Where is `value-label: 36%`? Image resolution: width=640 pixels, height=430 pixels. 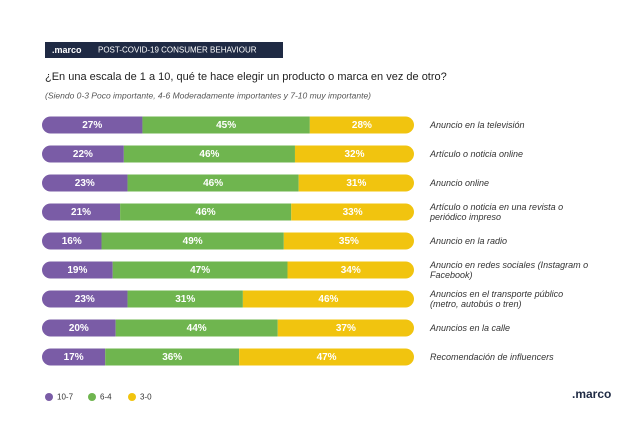 value-label: 36% is located at coordinates (172, 357).